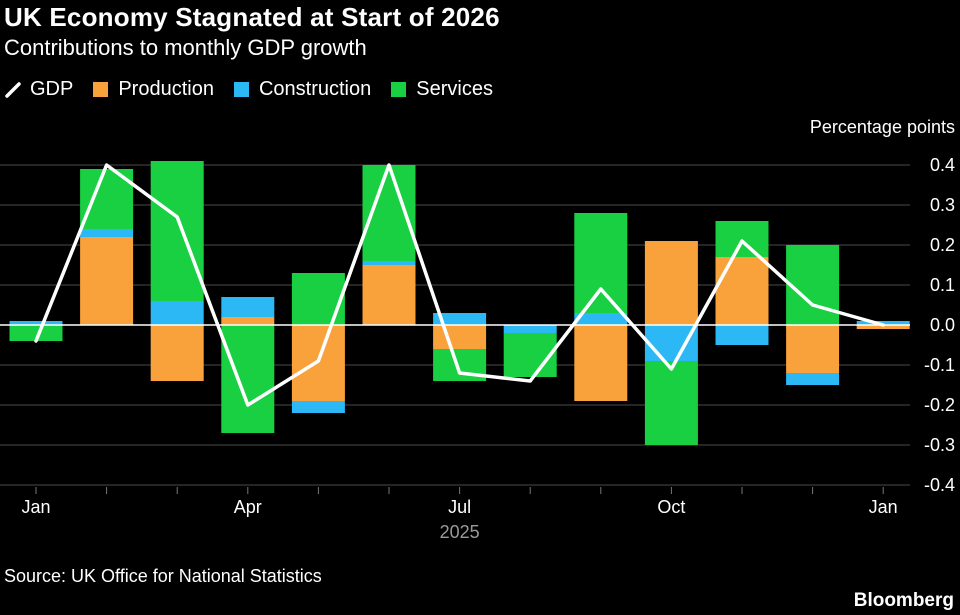 The image size is (960, 615). I want to click on y-tick-label: -0.4, so click(939, 485).